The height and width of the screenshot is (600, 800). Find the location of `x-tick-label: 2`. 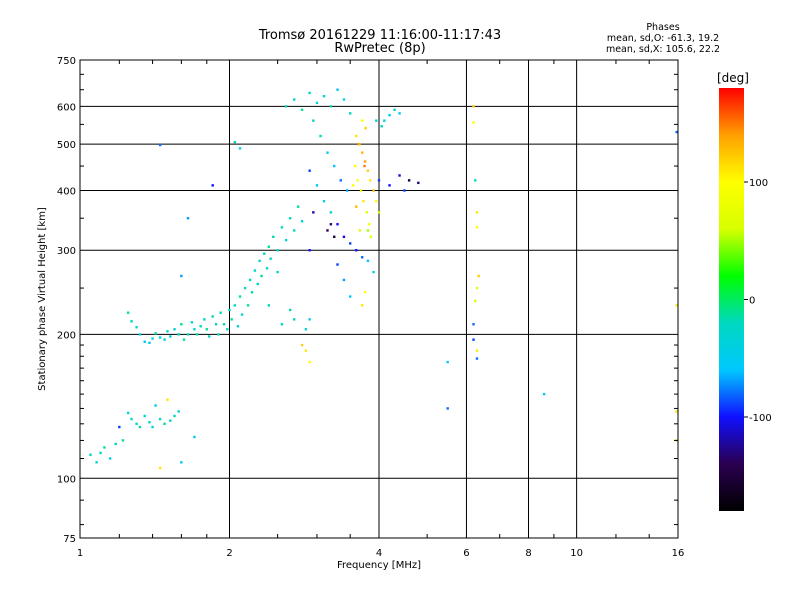

x-tick-label: 2 is located at coordinates (229, 553).